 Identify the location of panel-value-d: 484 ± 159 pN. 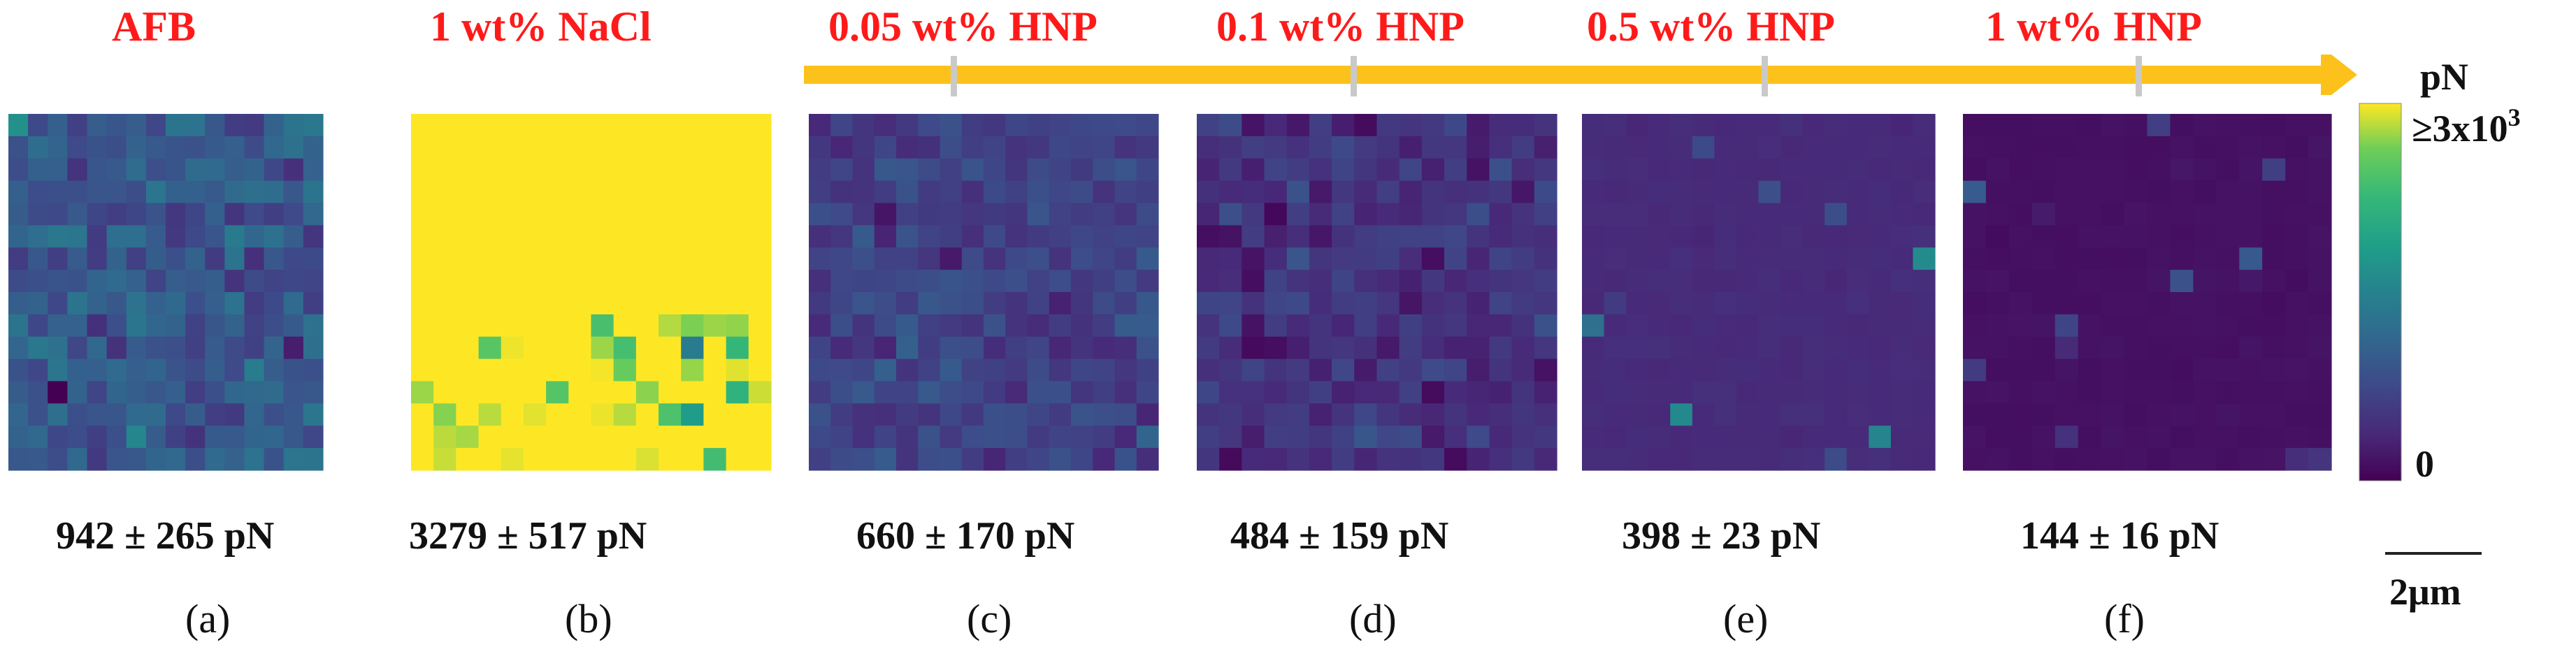
(1339, 536).